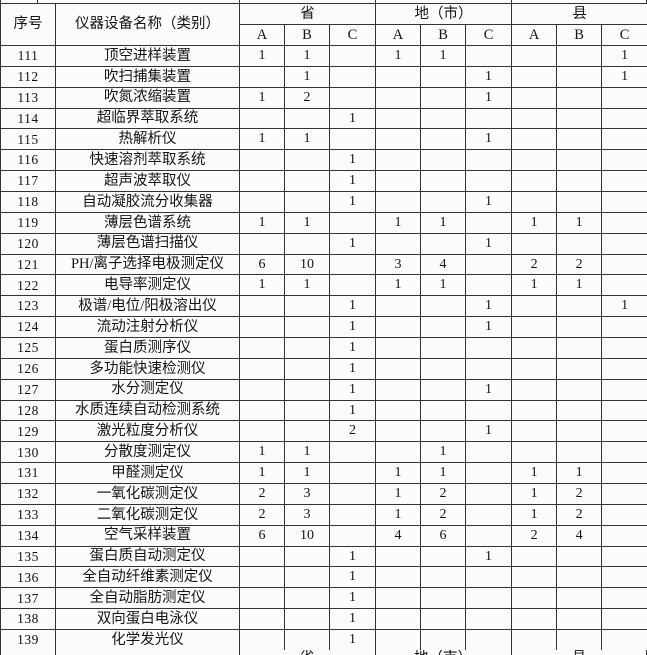 This screenshot has height=655, width=647. What do you see at coordinates (28, 222) in the screenshot?
I see `serial-cell: 119` at bounding box center [28, 222].